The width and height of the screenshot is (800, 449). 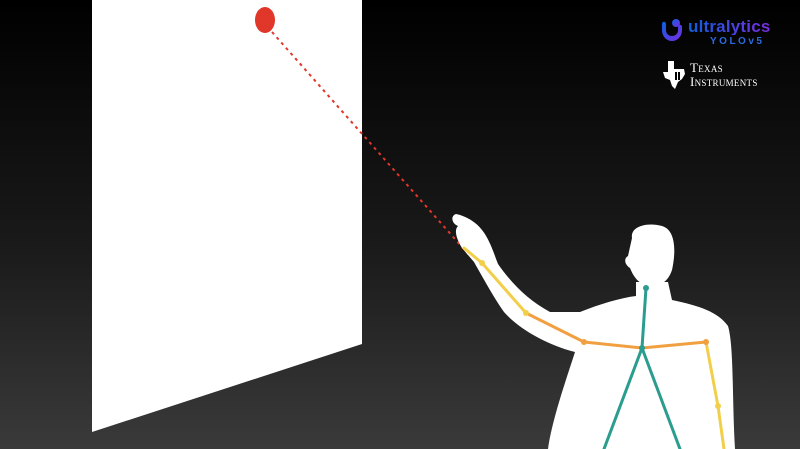 I want to click on torso-left, so click(x=623, y=397).